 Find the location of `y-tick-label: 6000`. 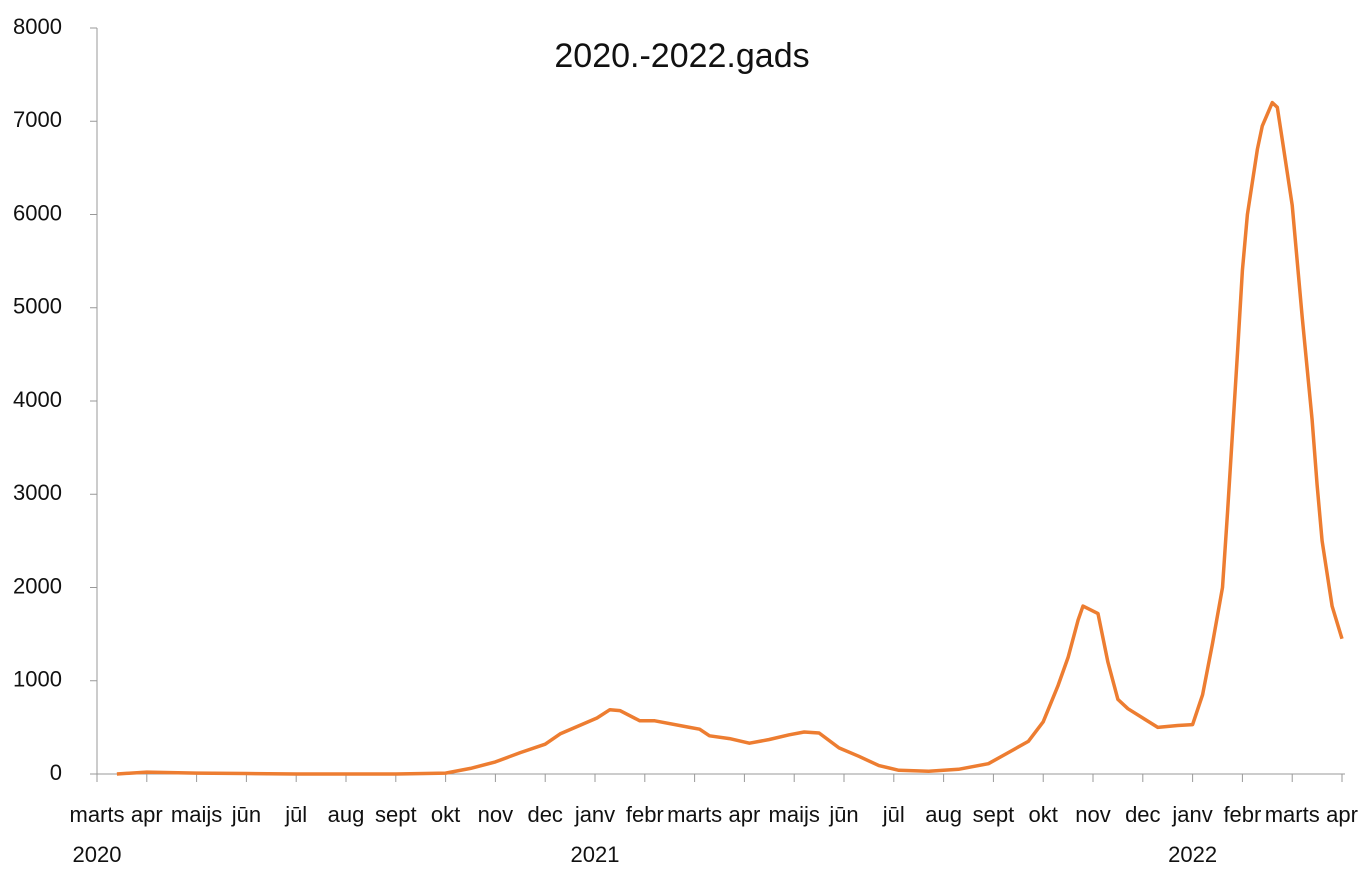

y-tick-label: 6000 is located at coordinates (37, 212).